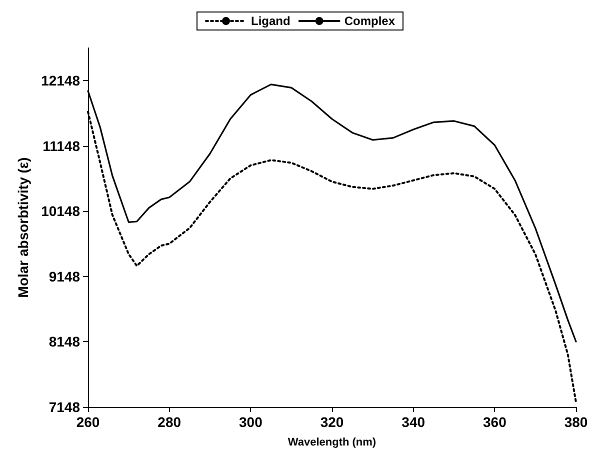  I want to click on x-tick-label: 260, so click(88, 422).